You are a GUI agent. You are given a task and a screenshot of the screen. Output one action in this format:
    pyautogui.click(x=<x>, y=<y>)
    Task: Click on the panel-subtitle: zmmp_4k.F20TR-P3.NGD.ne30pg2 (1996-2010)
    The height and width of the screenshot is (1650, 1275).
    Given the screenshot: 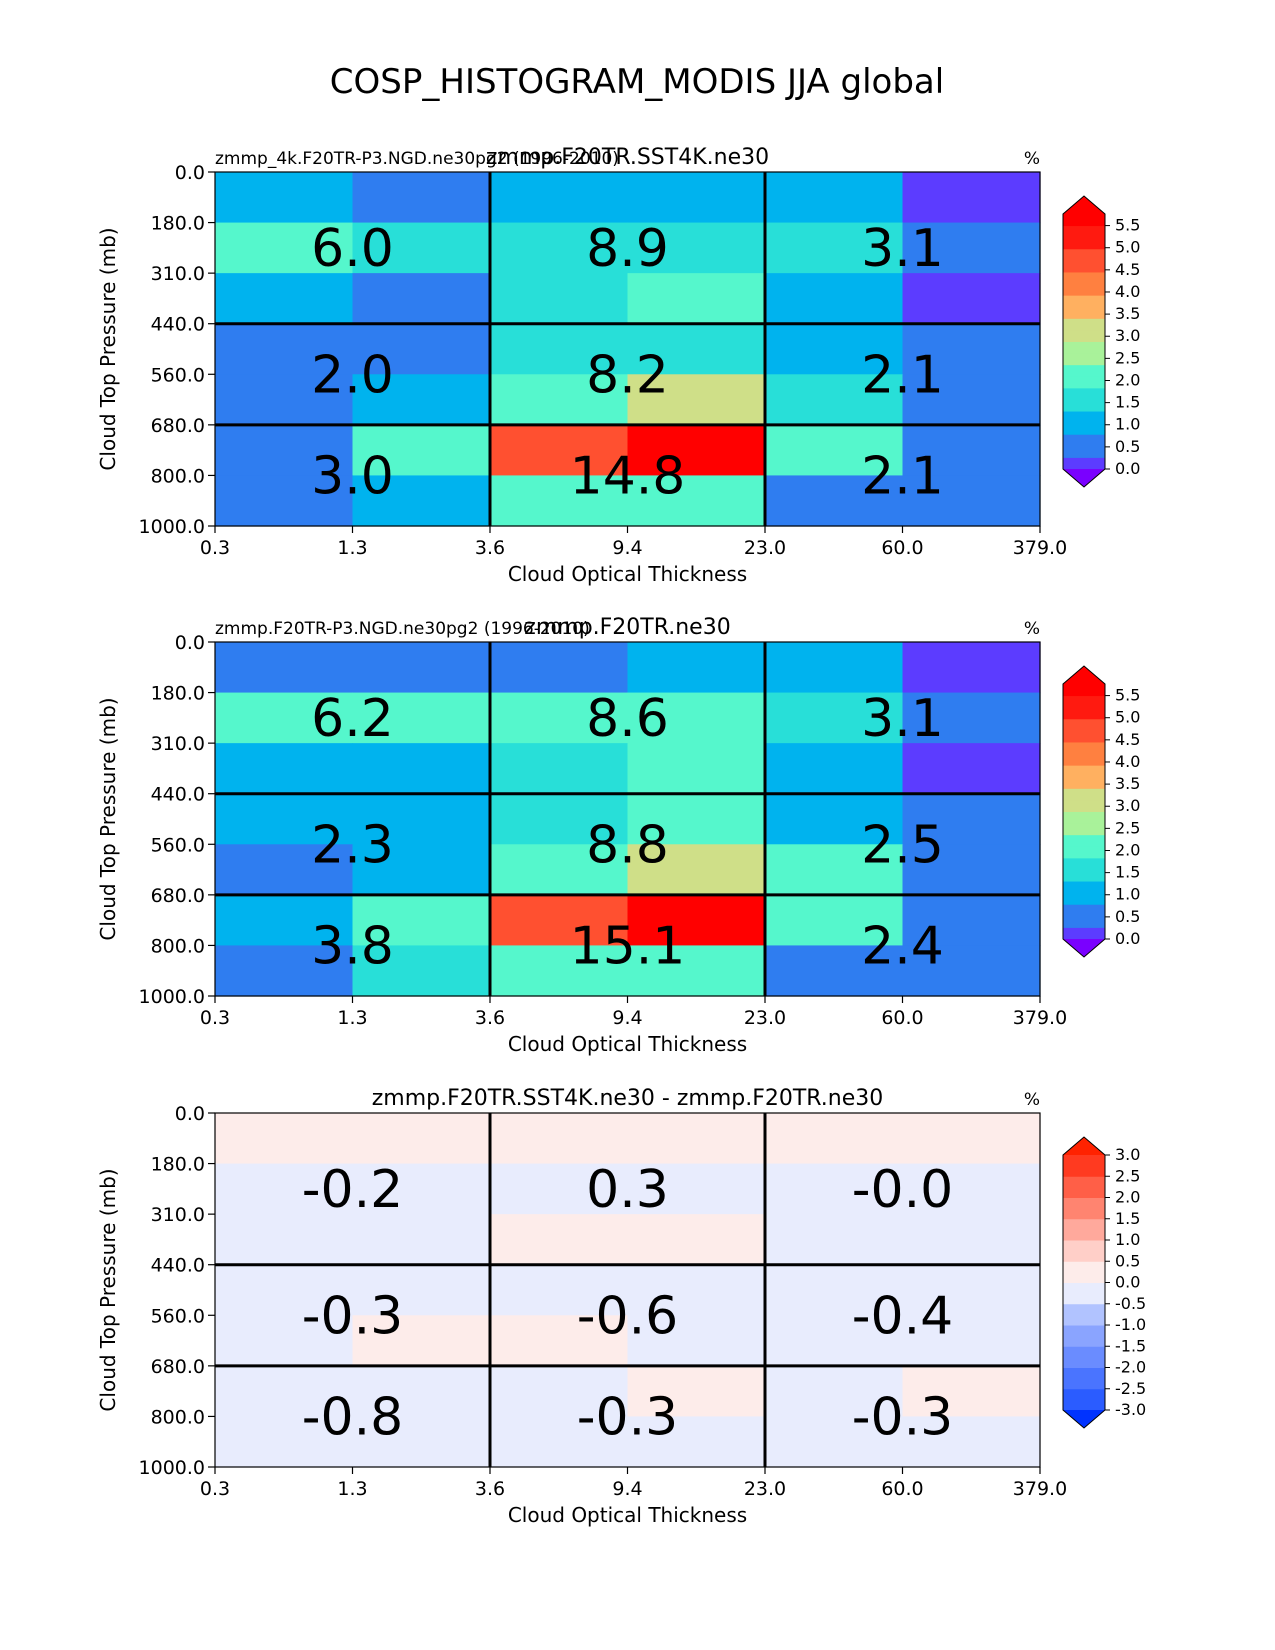 What is the action you would take?
    pyautogui.click(x=417, y=159)
    